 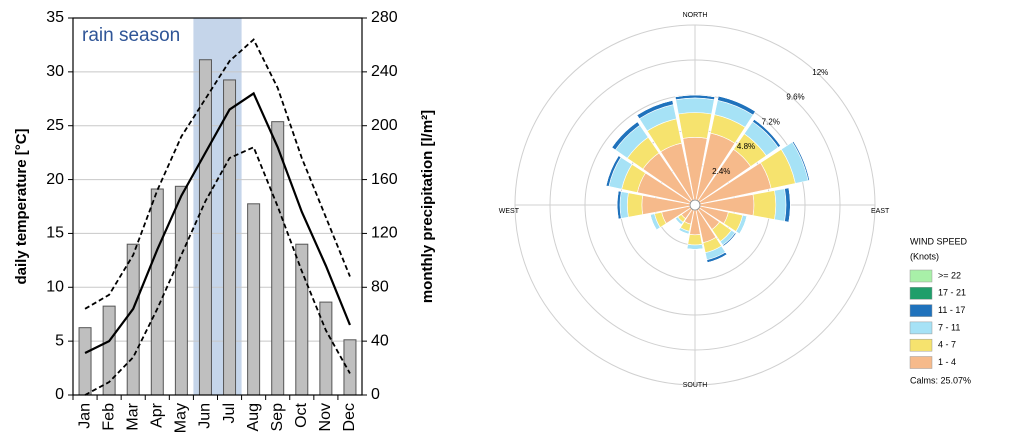 I want to click on direction-label: NORTH, so click(x=695, y=15).